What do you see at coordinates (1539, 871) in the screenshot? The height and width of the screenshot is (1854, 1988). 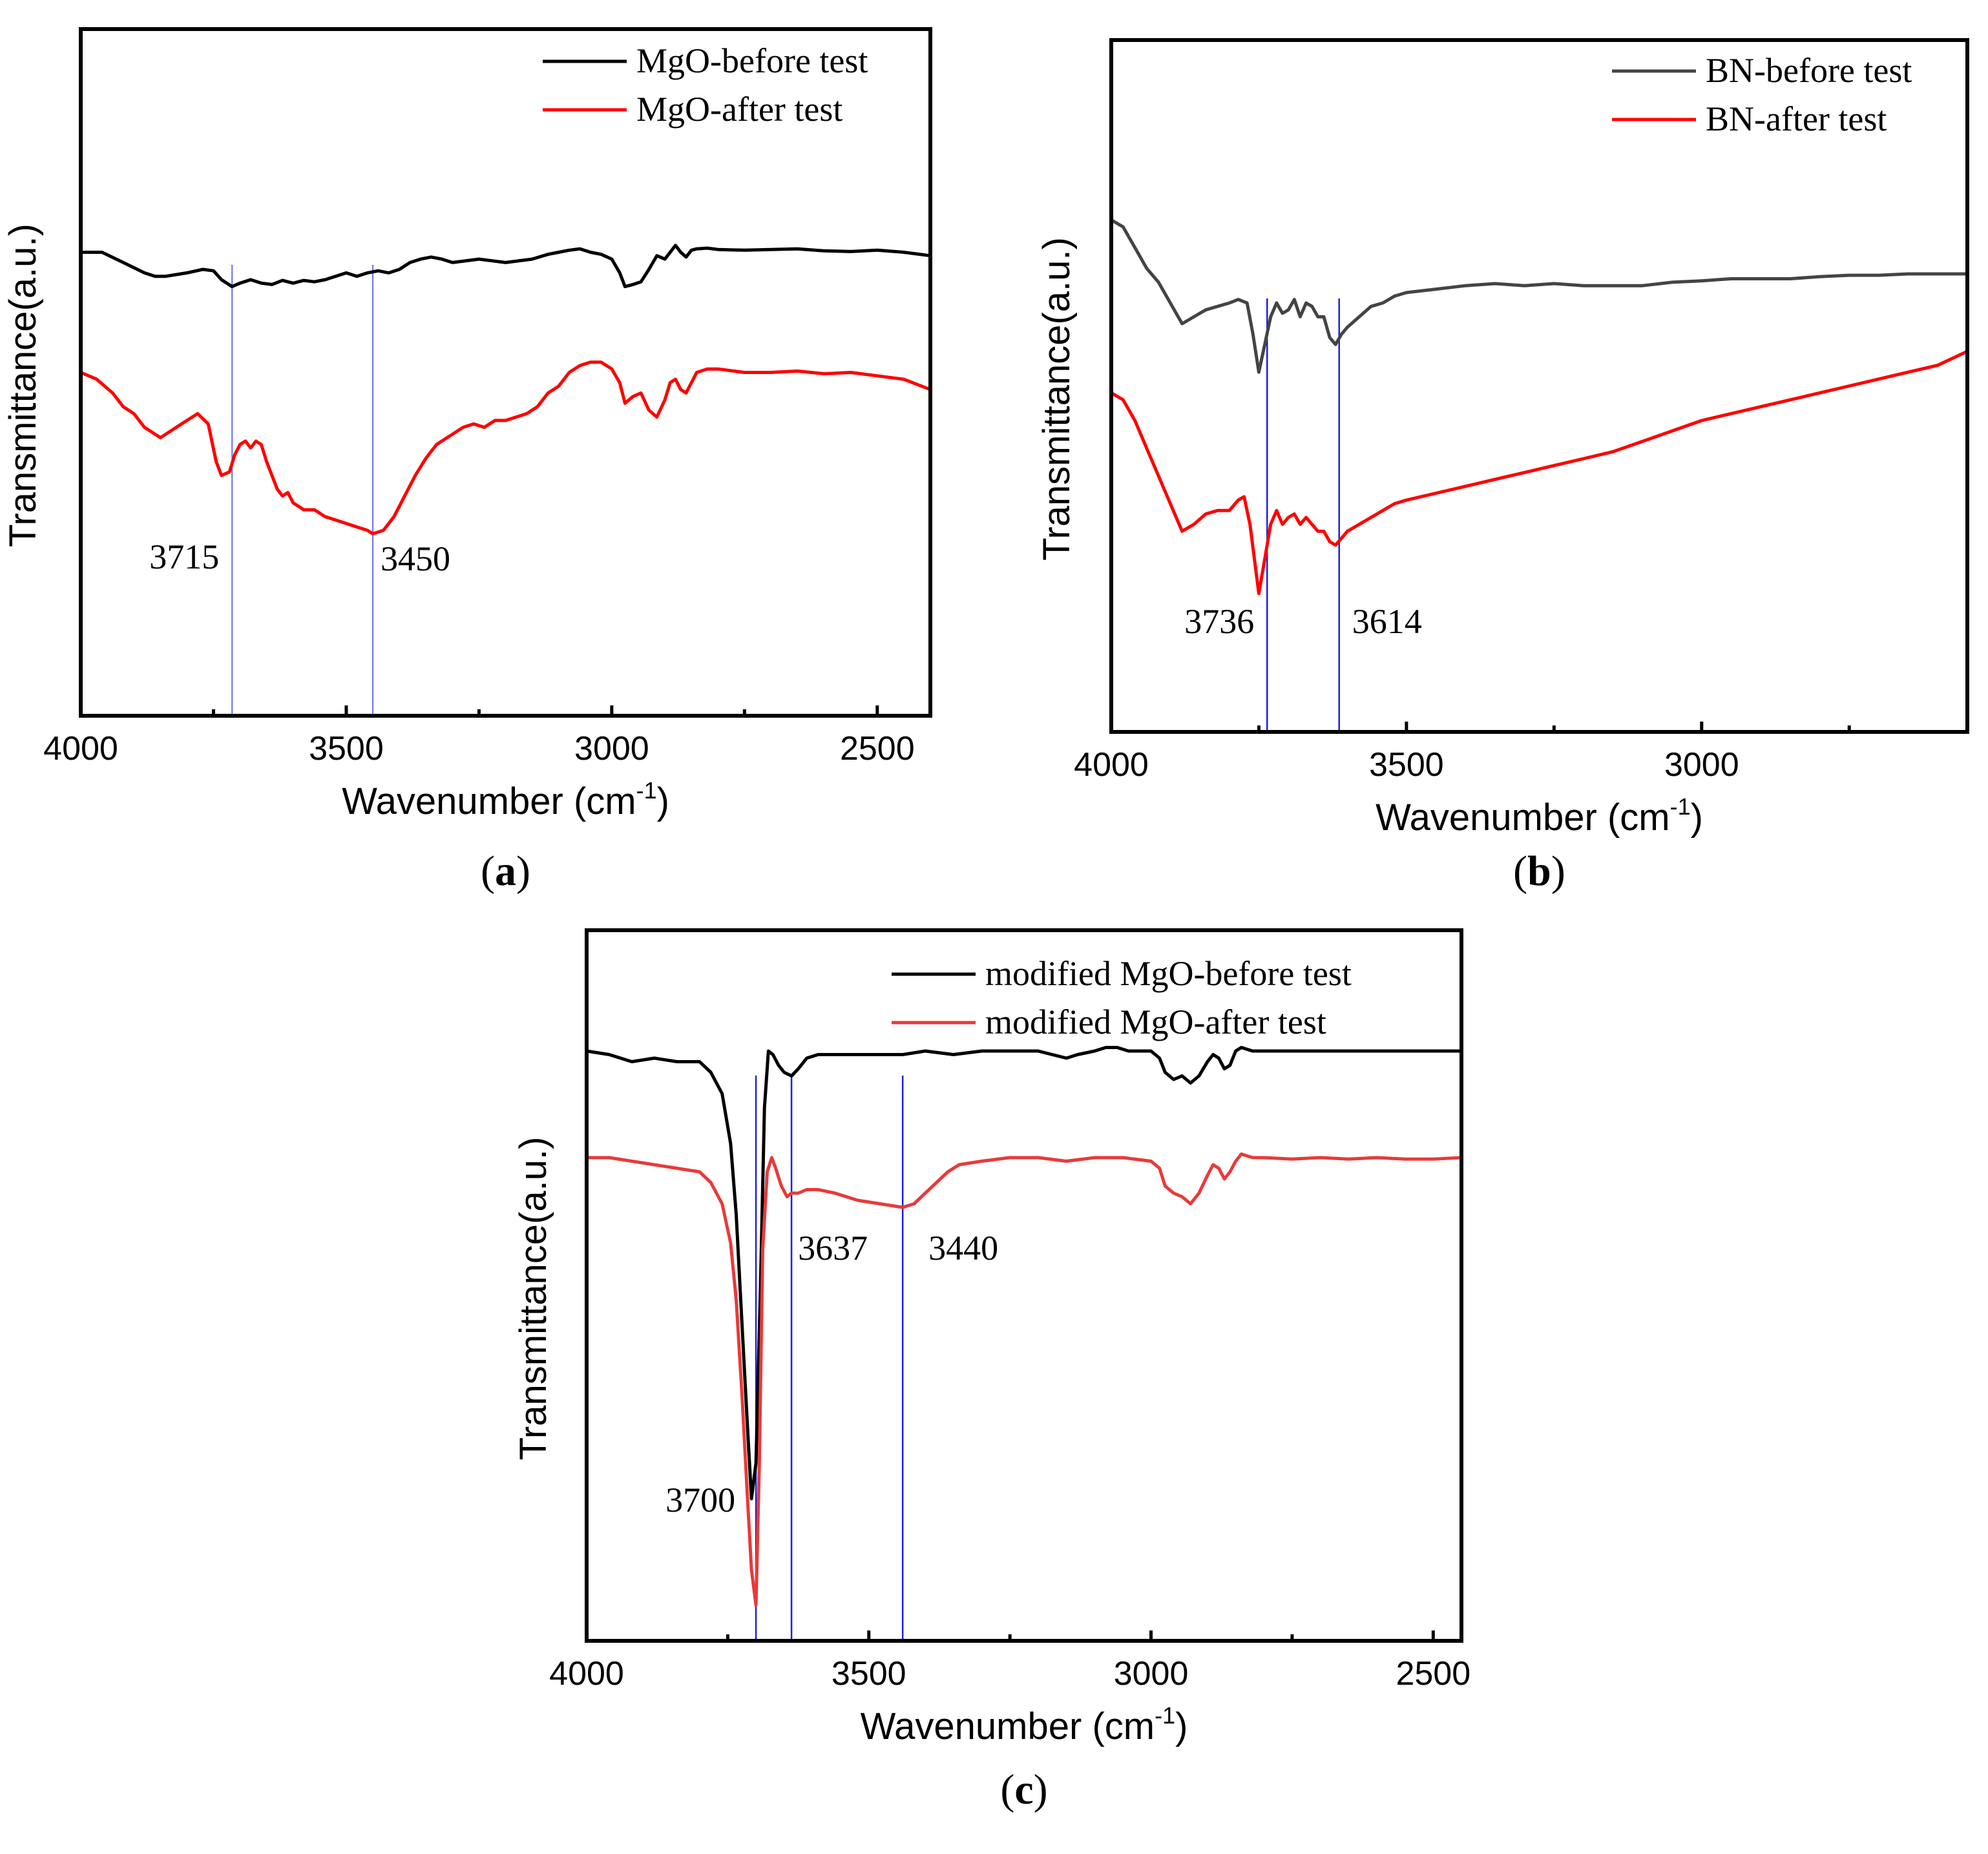 I see `panel-label: (b)` at bounding box center [1539, 871].